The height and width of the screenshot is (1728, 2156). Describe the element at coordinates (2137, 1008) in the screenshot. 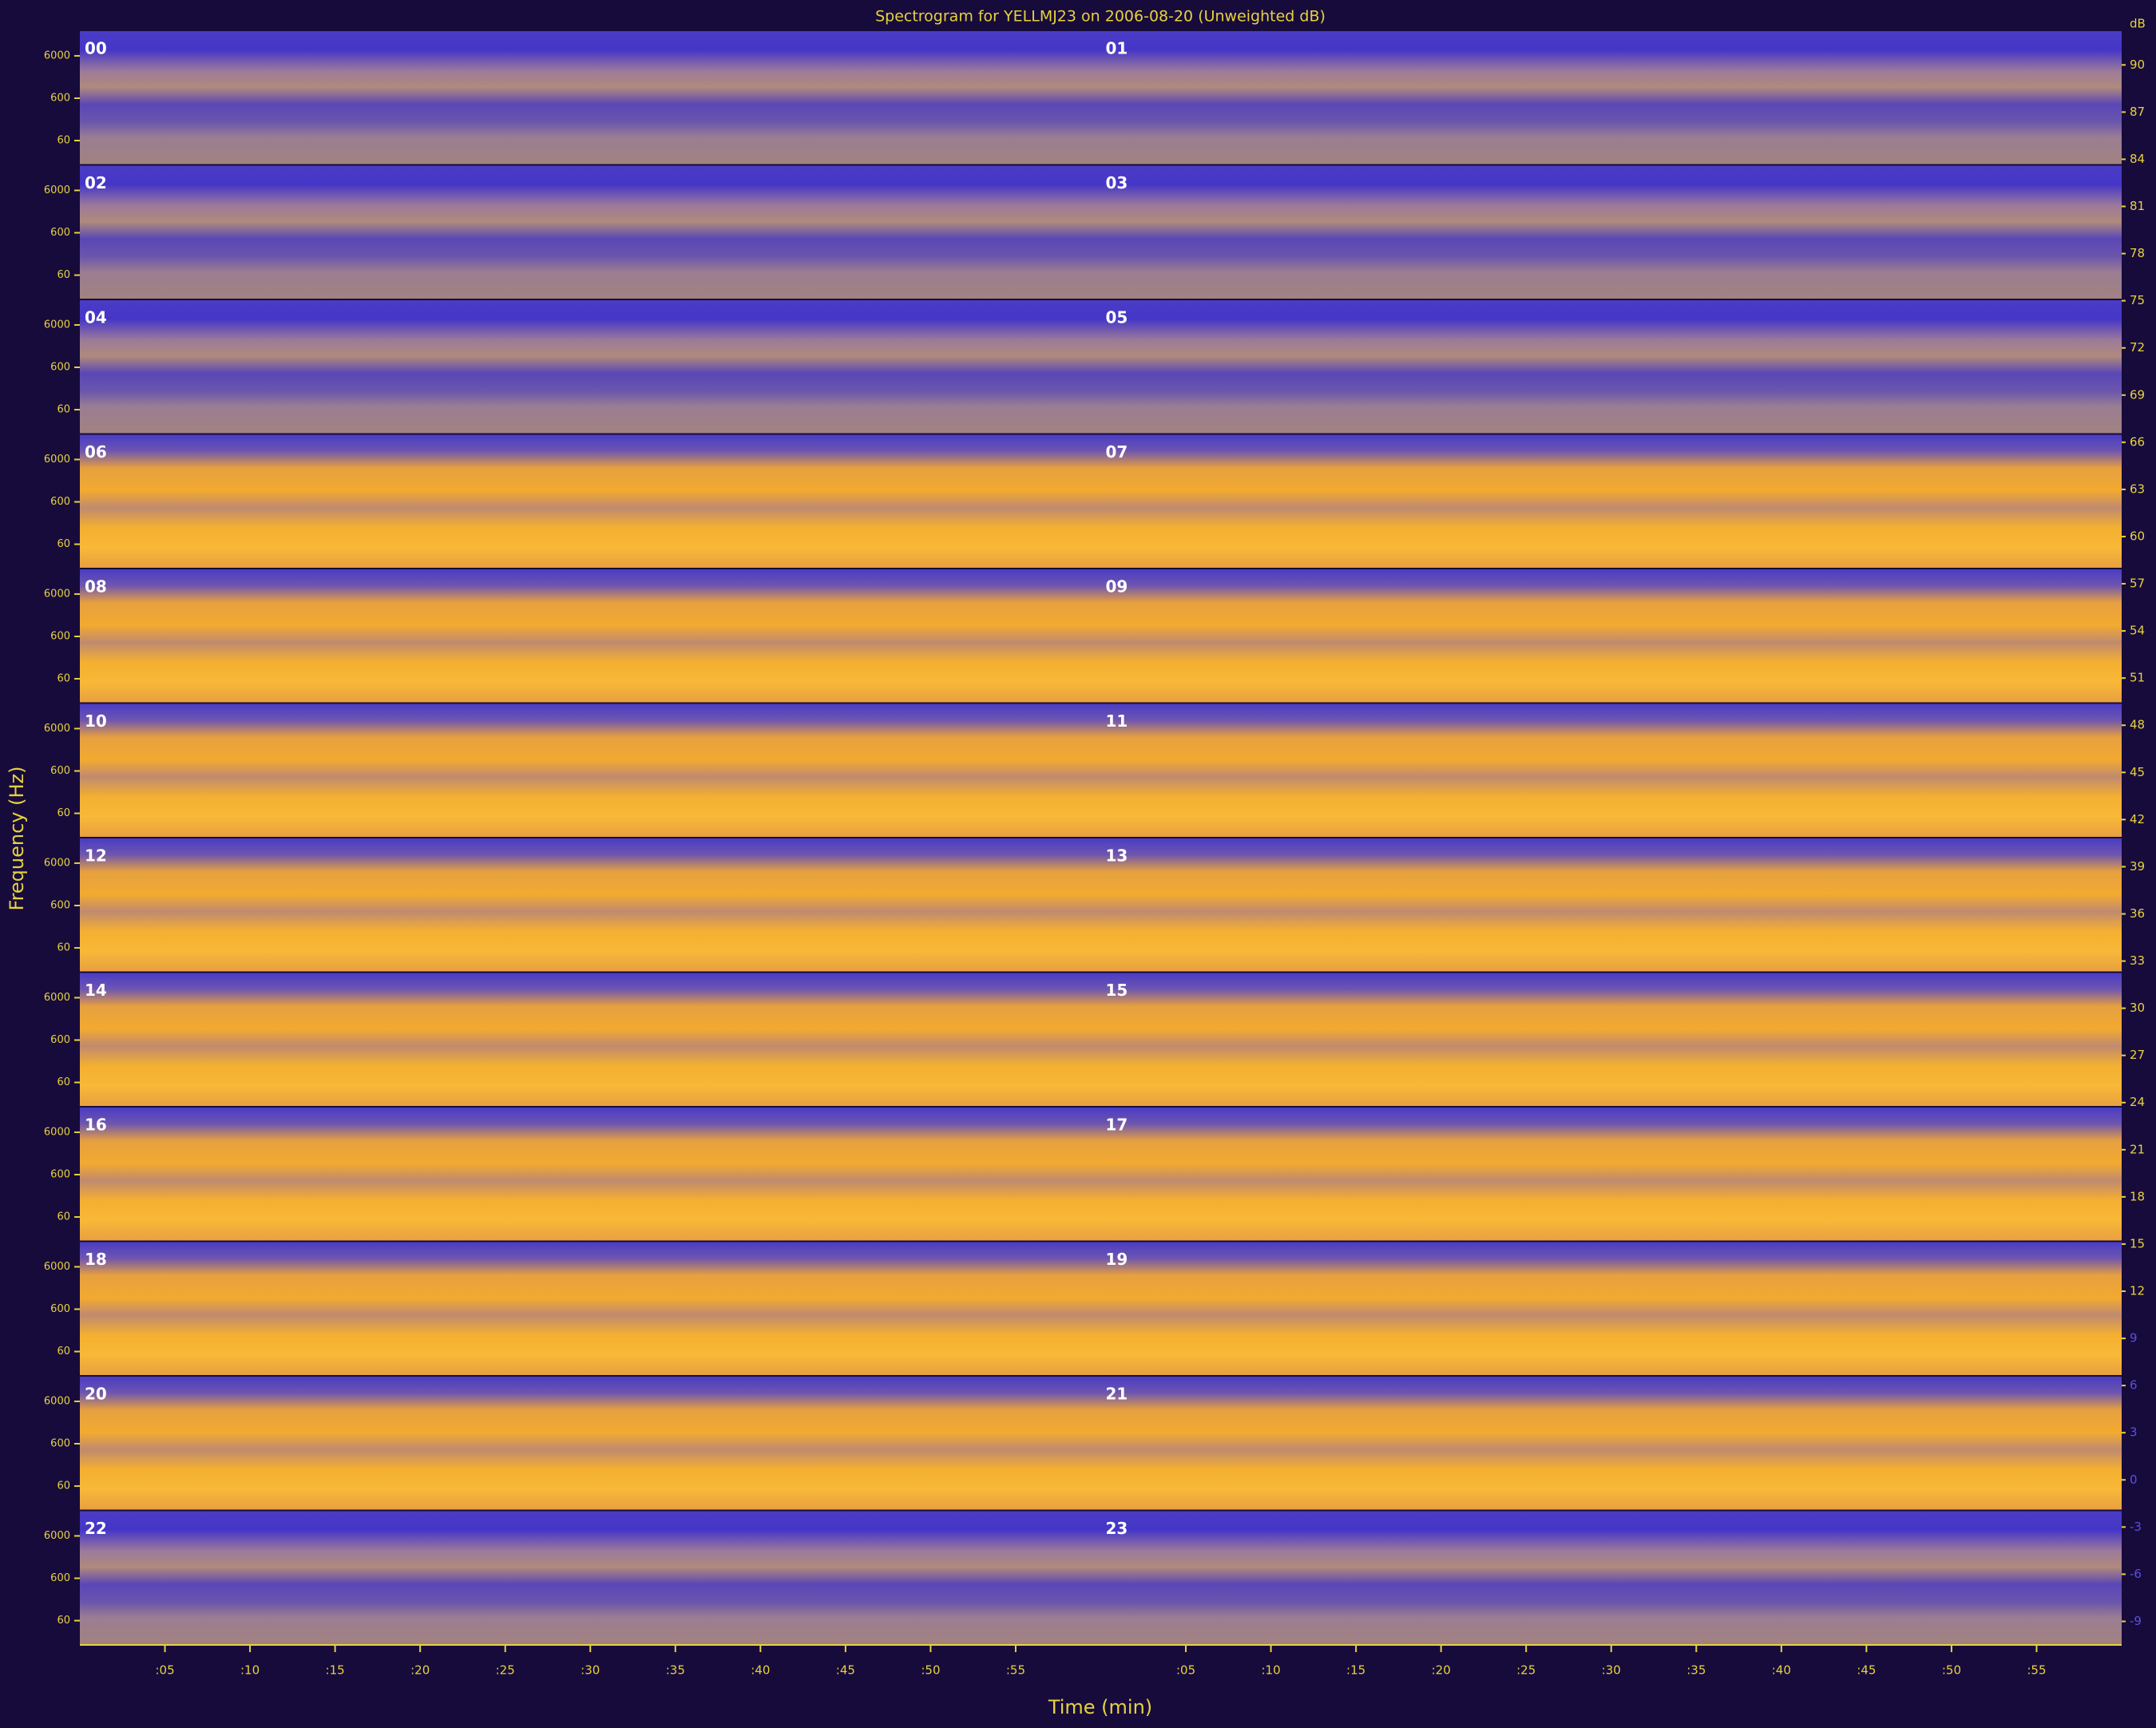

I see `colorbar-tick-label: 30` at that location.